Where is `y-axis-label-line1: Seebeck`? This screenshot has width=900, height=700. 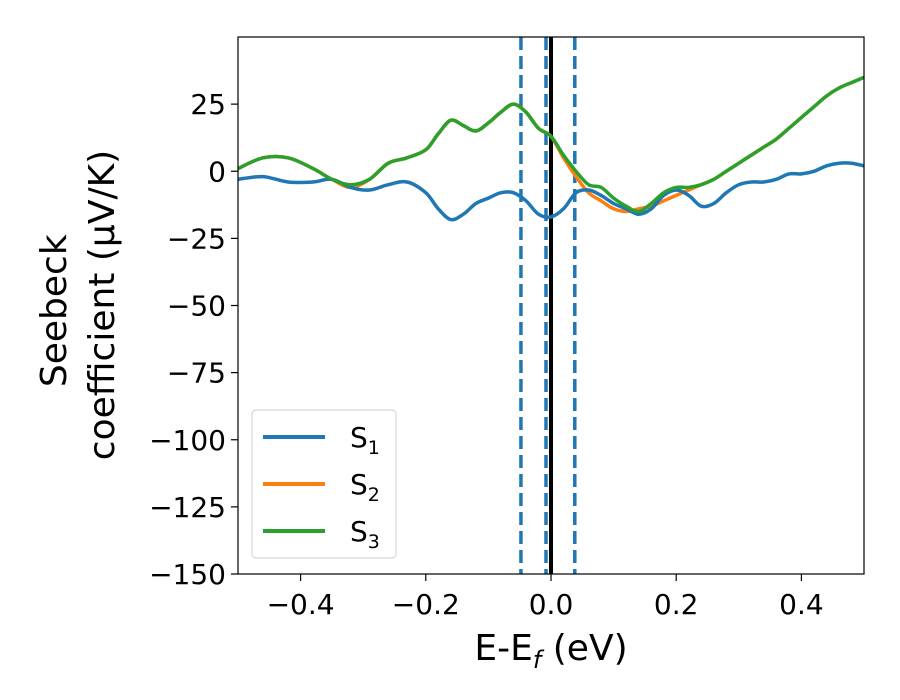 y-axis-label-line1: Seebeck is located at coordinates (54, 310).